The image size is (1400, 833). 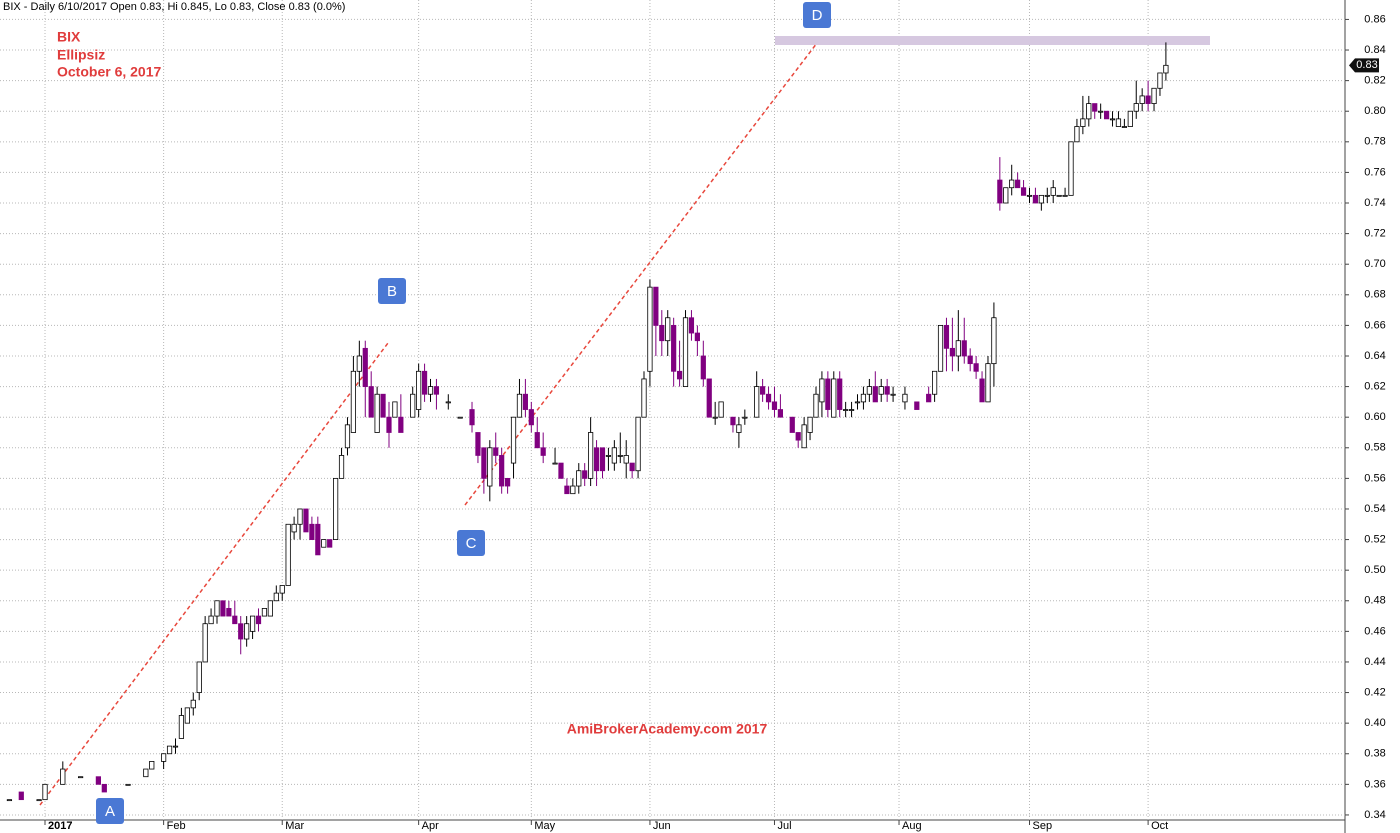 What do you see at coordinates (60, 826) in the screenshot?
I see `x-tick-label: 2017` at bounding box center [60, 826].